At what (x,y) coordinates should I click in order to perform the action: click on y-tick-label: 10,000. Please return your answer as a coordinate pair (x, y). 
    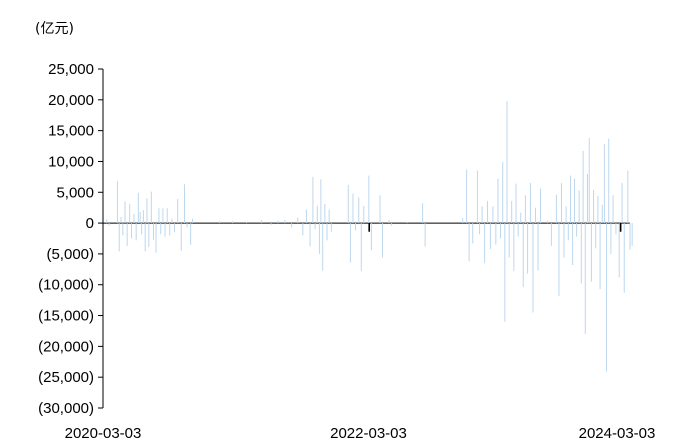
    Looking at the image, I should click on (71, 161).